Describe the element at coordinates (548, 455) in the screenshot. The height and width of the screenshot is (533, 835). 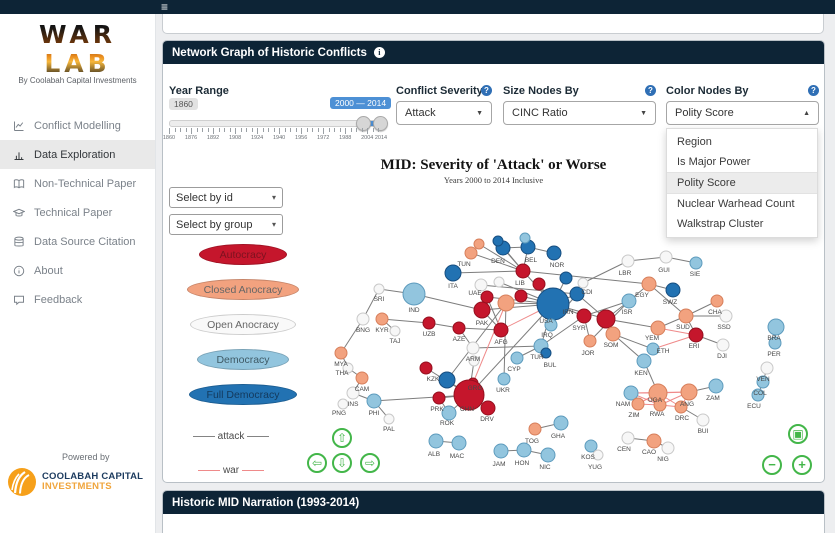
I see `node-NIC` at that location.